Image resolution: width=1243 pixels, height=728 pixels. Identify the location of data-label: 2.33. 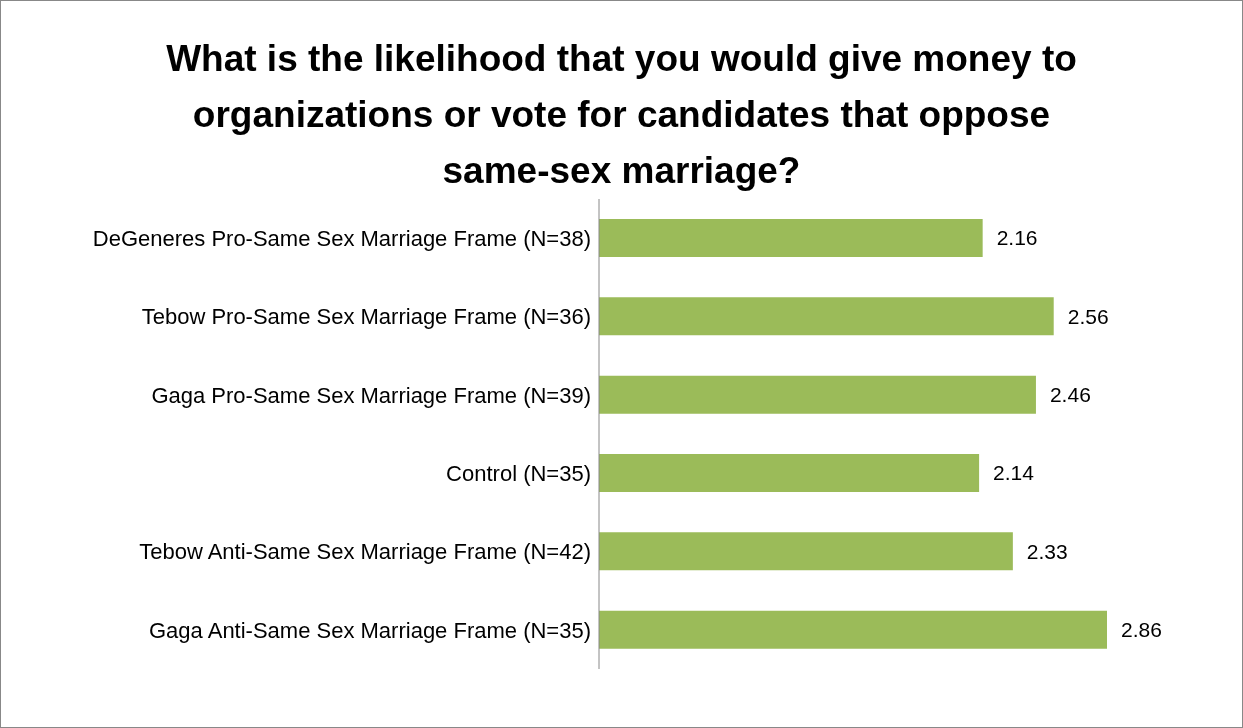
(1047, 551).